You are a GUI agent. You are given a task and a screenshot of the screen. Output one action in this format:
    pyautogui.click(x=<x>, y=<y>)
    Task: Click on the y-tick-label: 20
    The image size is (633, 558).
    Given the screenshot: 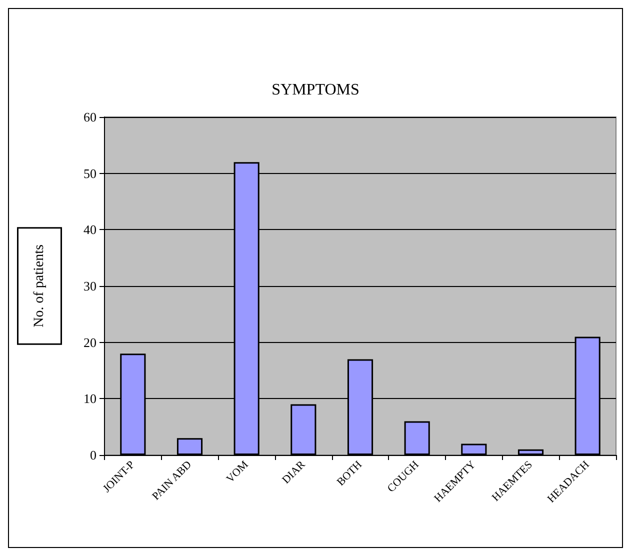 What is the action you would take?
    pyautogui.click(x=90, y=342)
    